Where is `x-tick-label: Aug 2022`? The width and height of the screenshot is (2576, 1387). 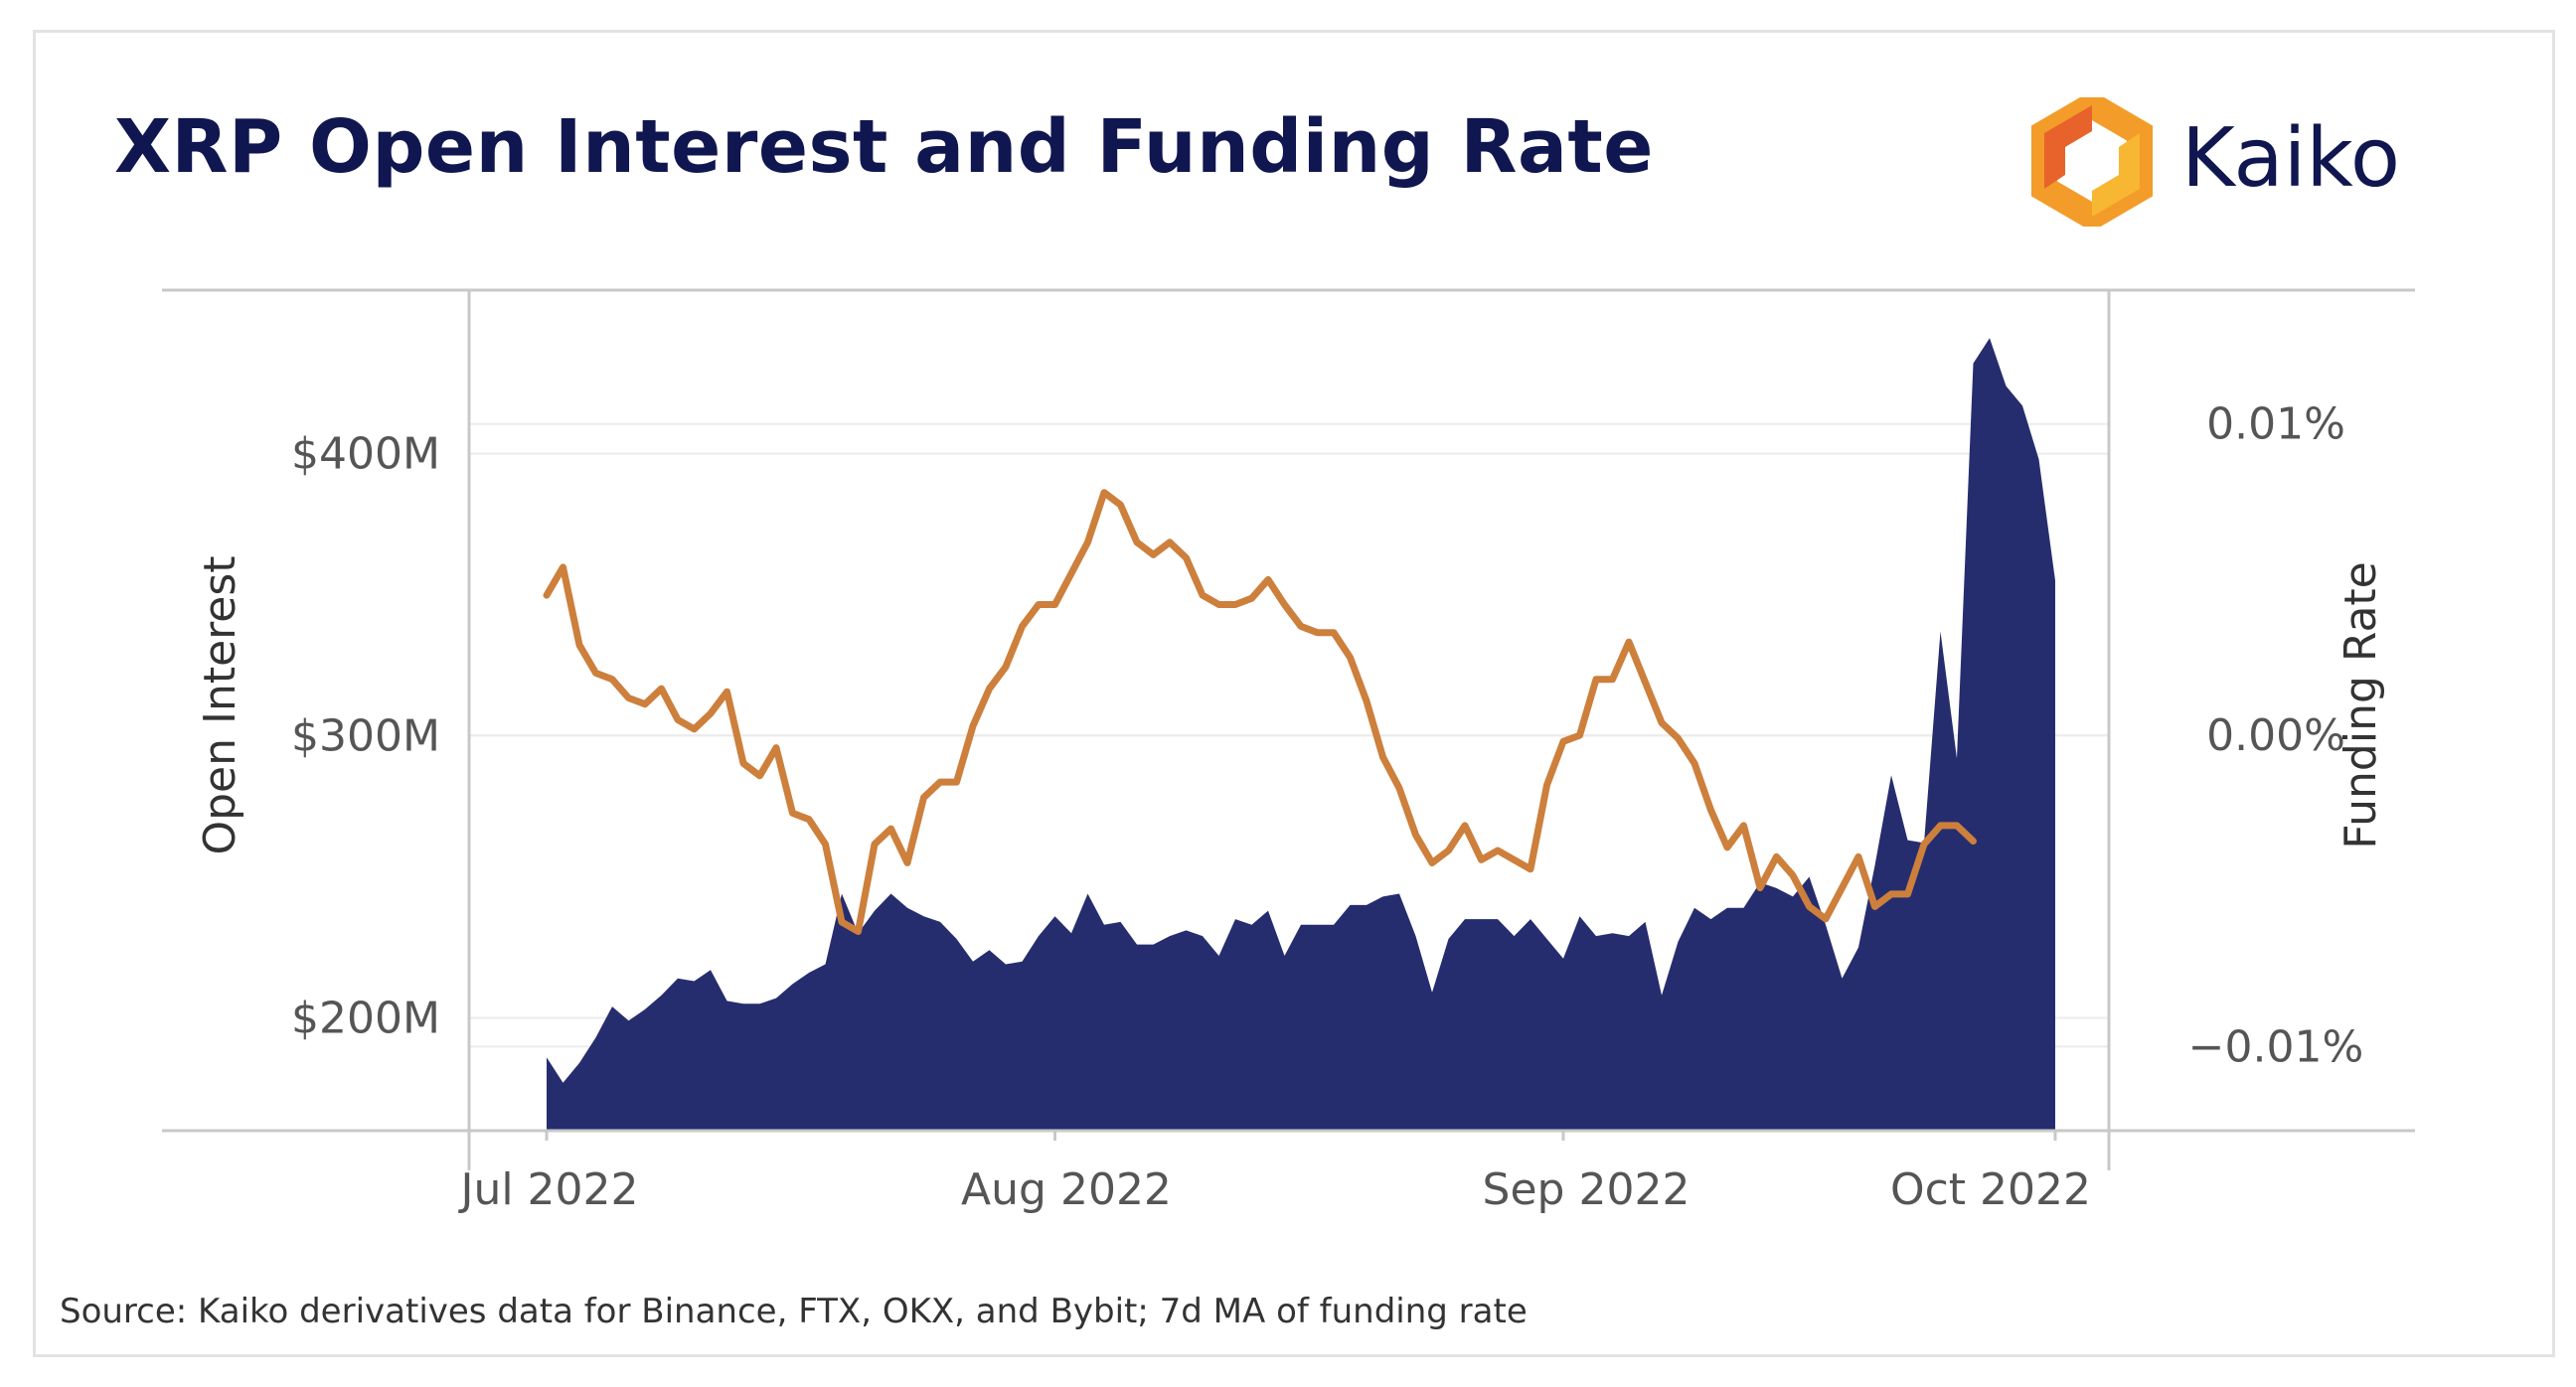 x-tick-label: Aug 2022 is located at coordinates (1066, 1189).